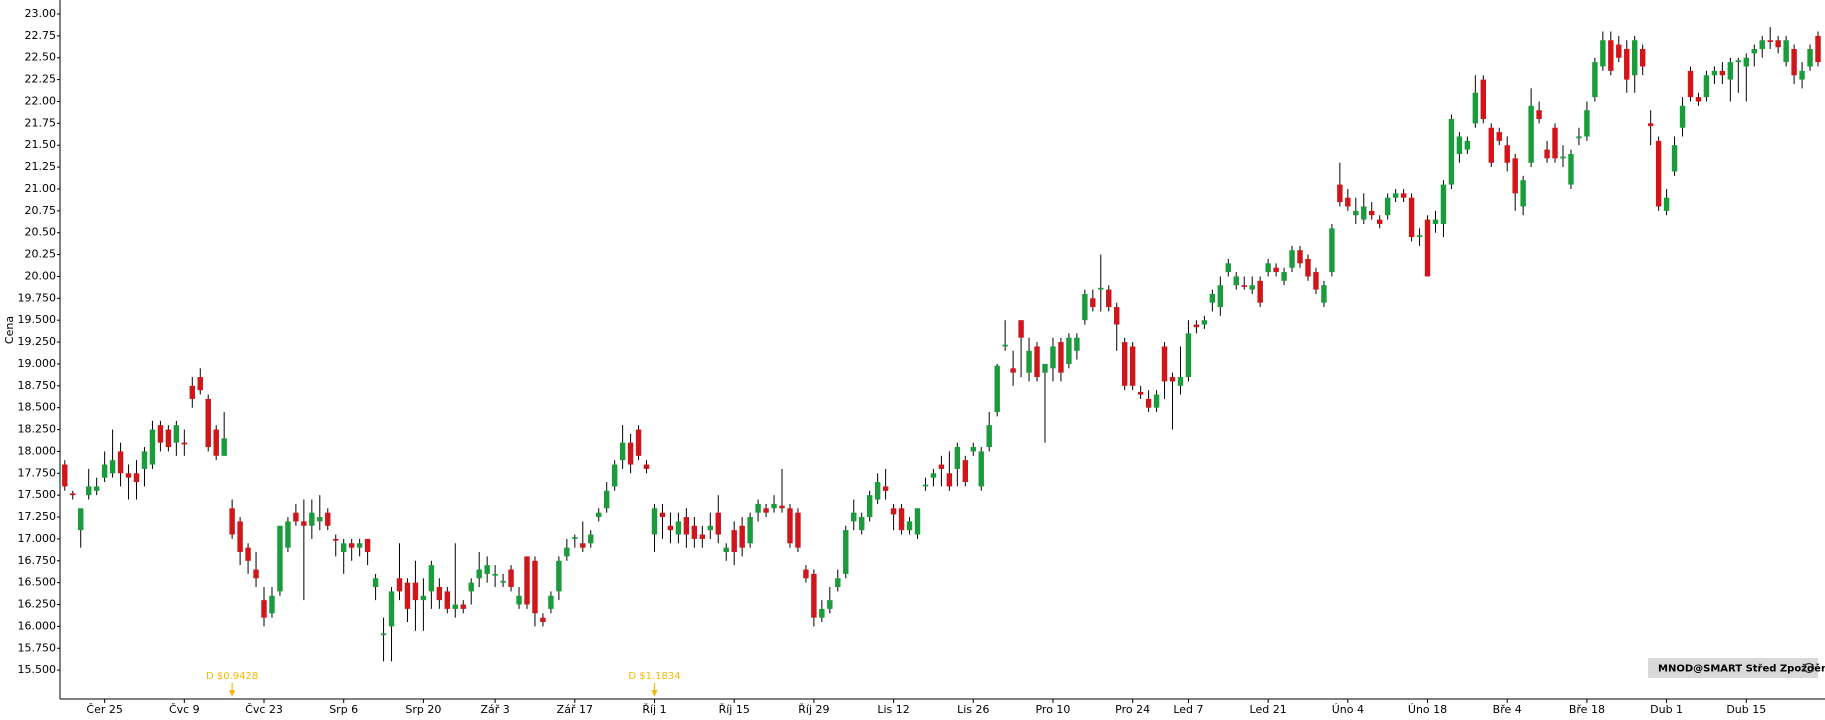  I want to click on y-tick-label: 16.500, so click(37, 582).